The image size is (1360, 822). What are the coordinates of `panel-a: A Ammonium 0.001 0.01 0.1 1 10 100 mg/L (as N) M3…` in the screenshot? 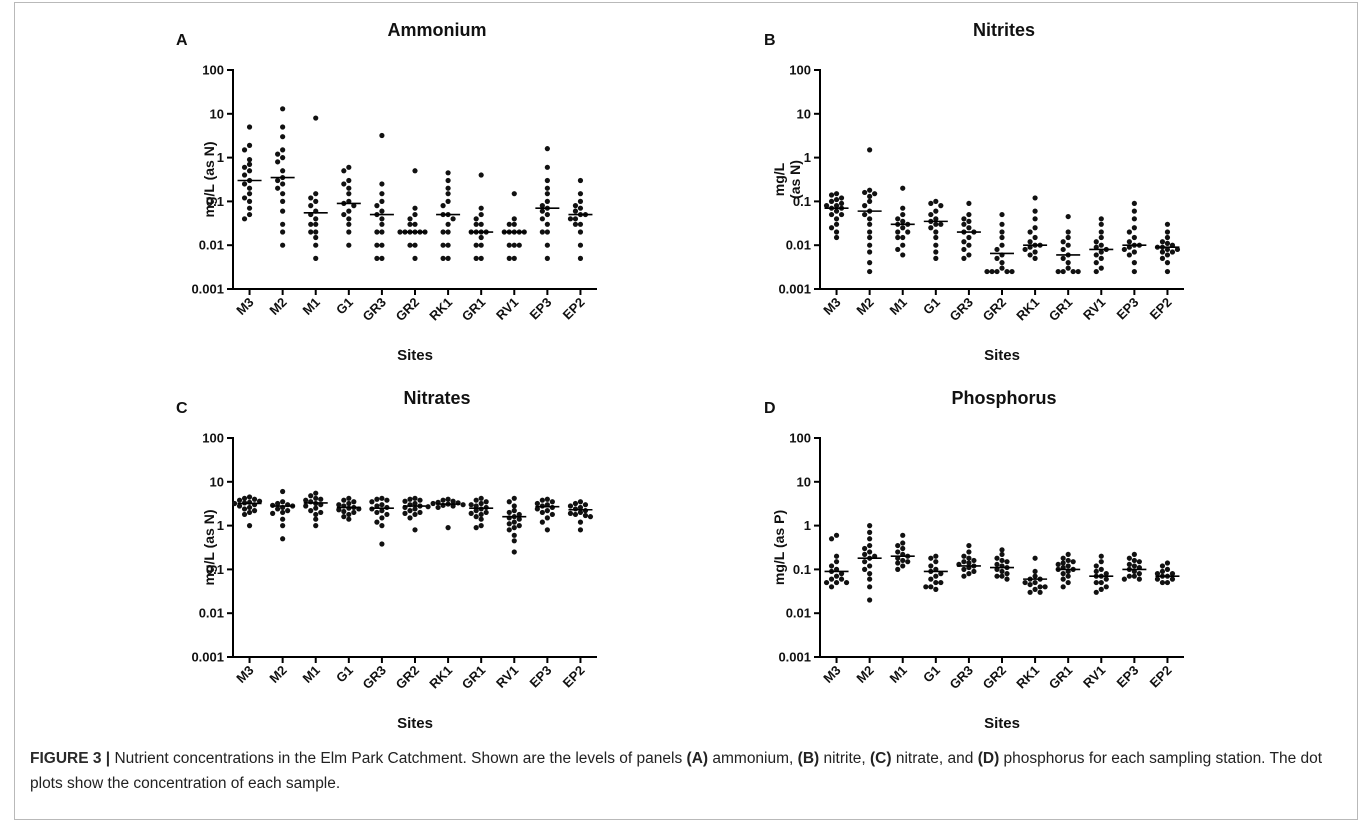 It's located at (386, 192).